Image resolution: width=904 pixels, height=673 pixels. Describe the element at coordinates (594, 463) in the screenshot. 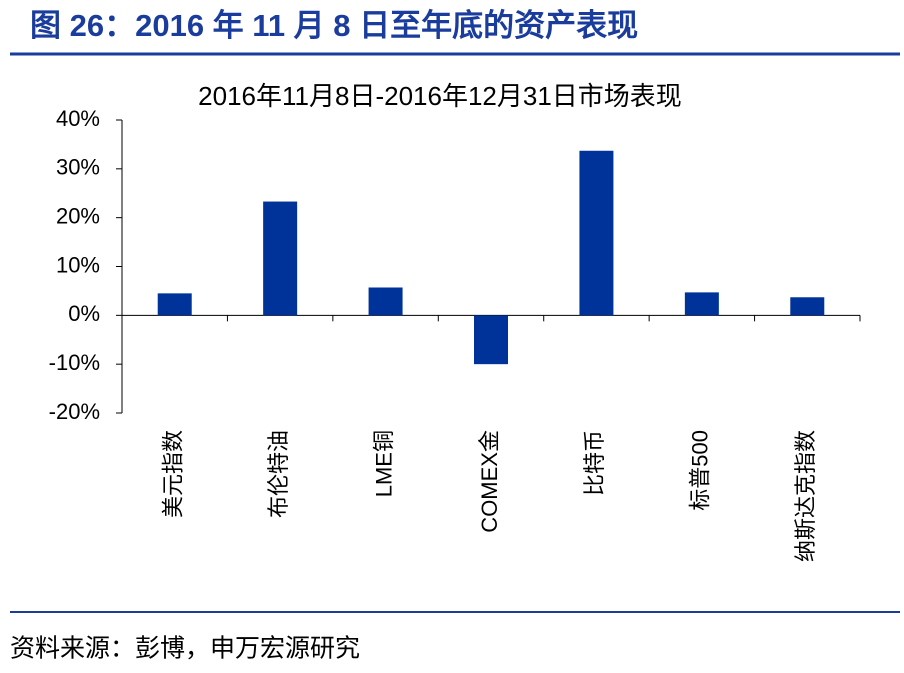

I see `x-tick-label: 比特币` at that location.